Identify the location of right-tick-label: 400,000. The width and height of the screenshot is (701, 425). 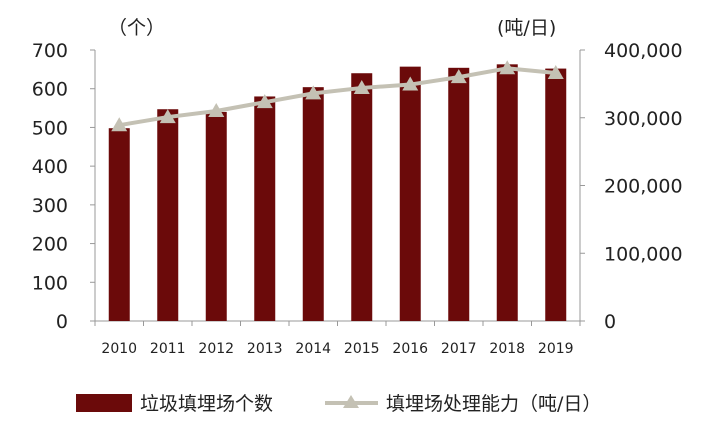
(643, 51).